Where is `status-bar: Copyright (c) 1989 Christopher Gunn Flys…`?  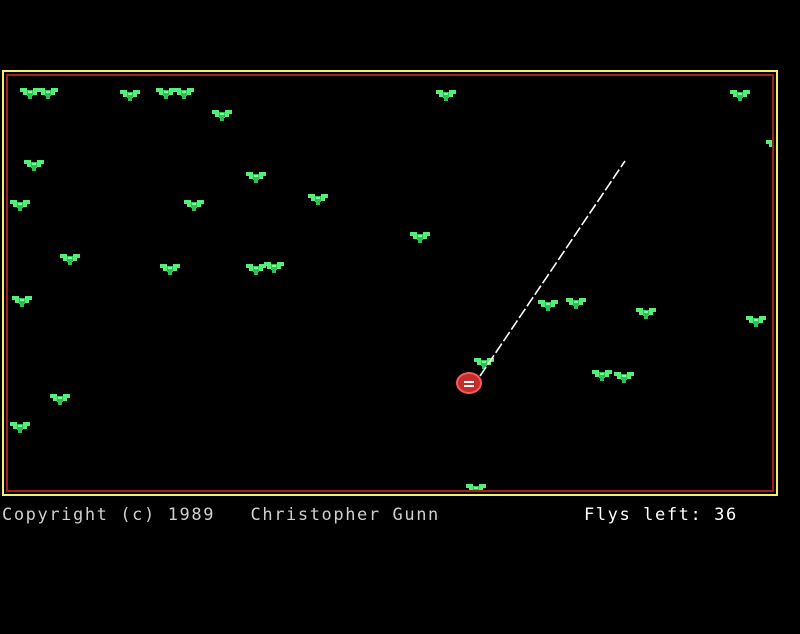 status-bar: Copyright (c) 1989 Christopher Gunn Flys… is located at coordinates (400, 515).